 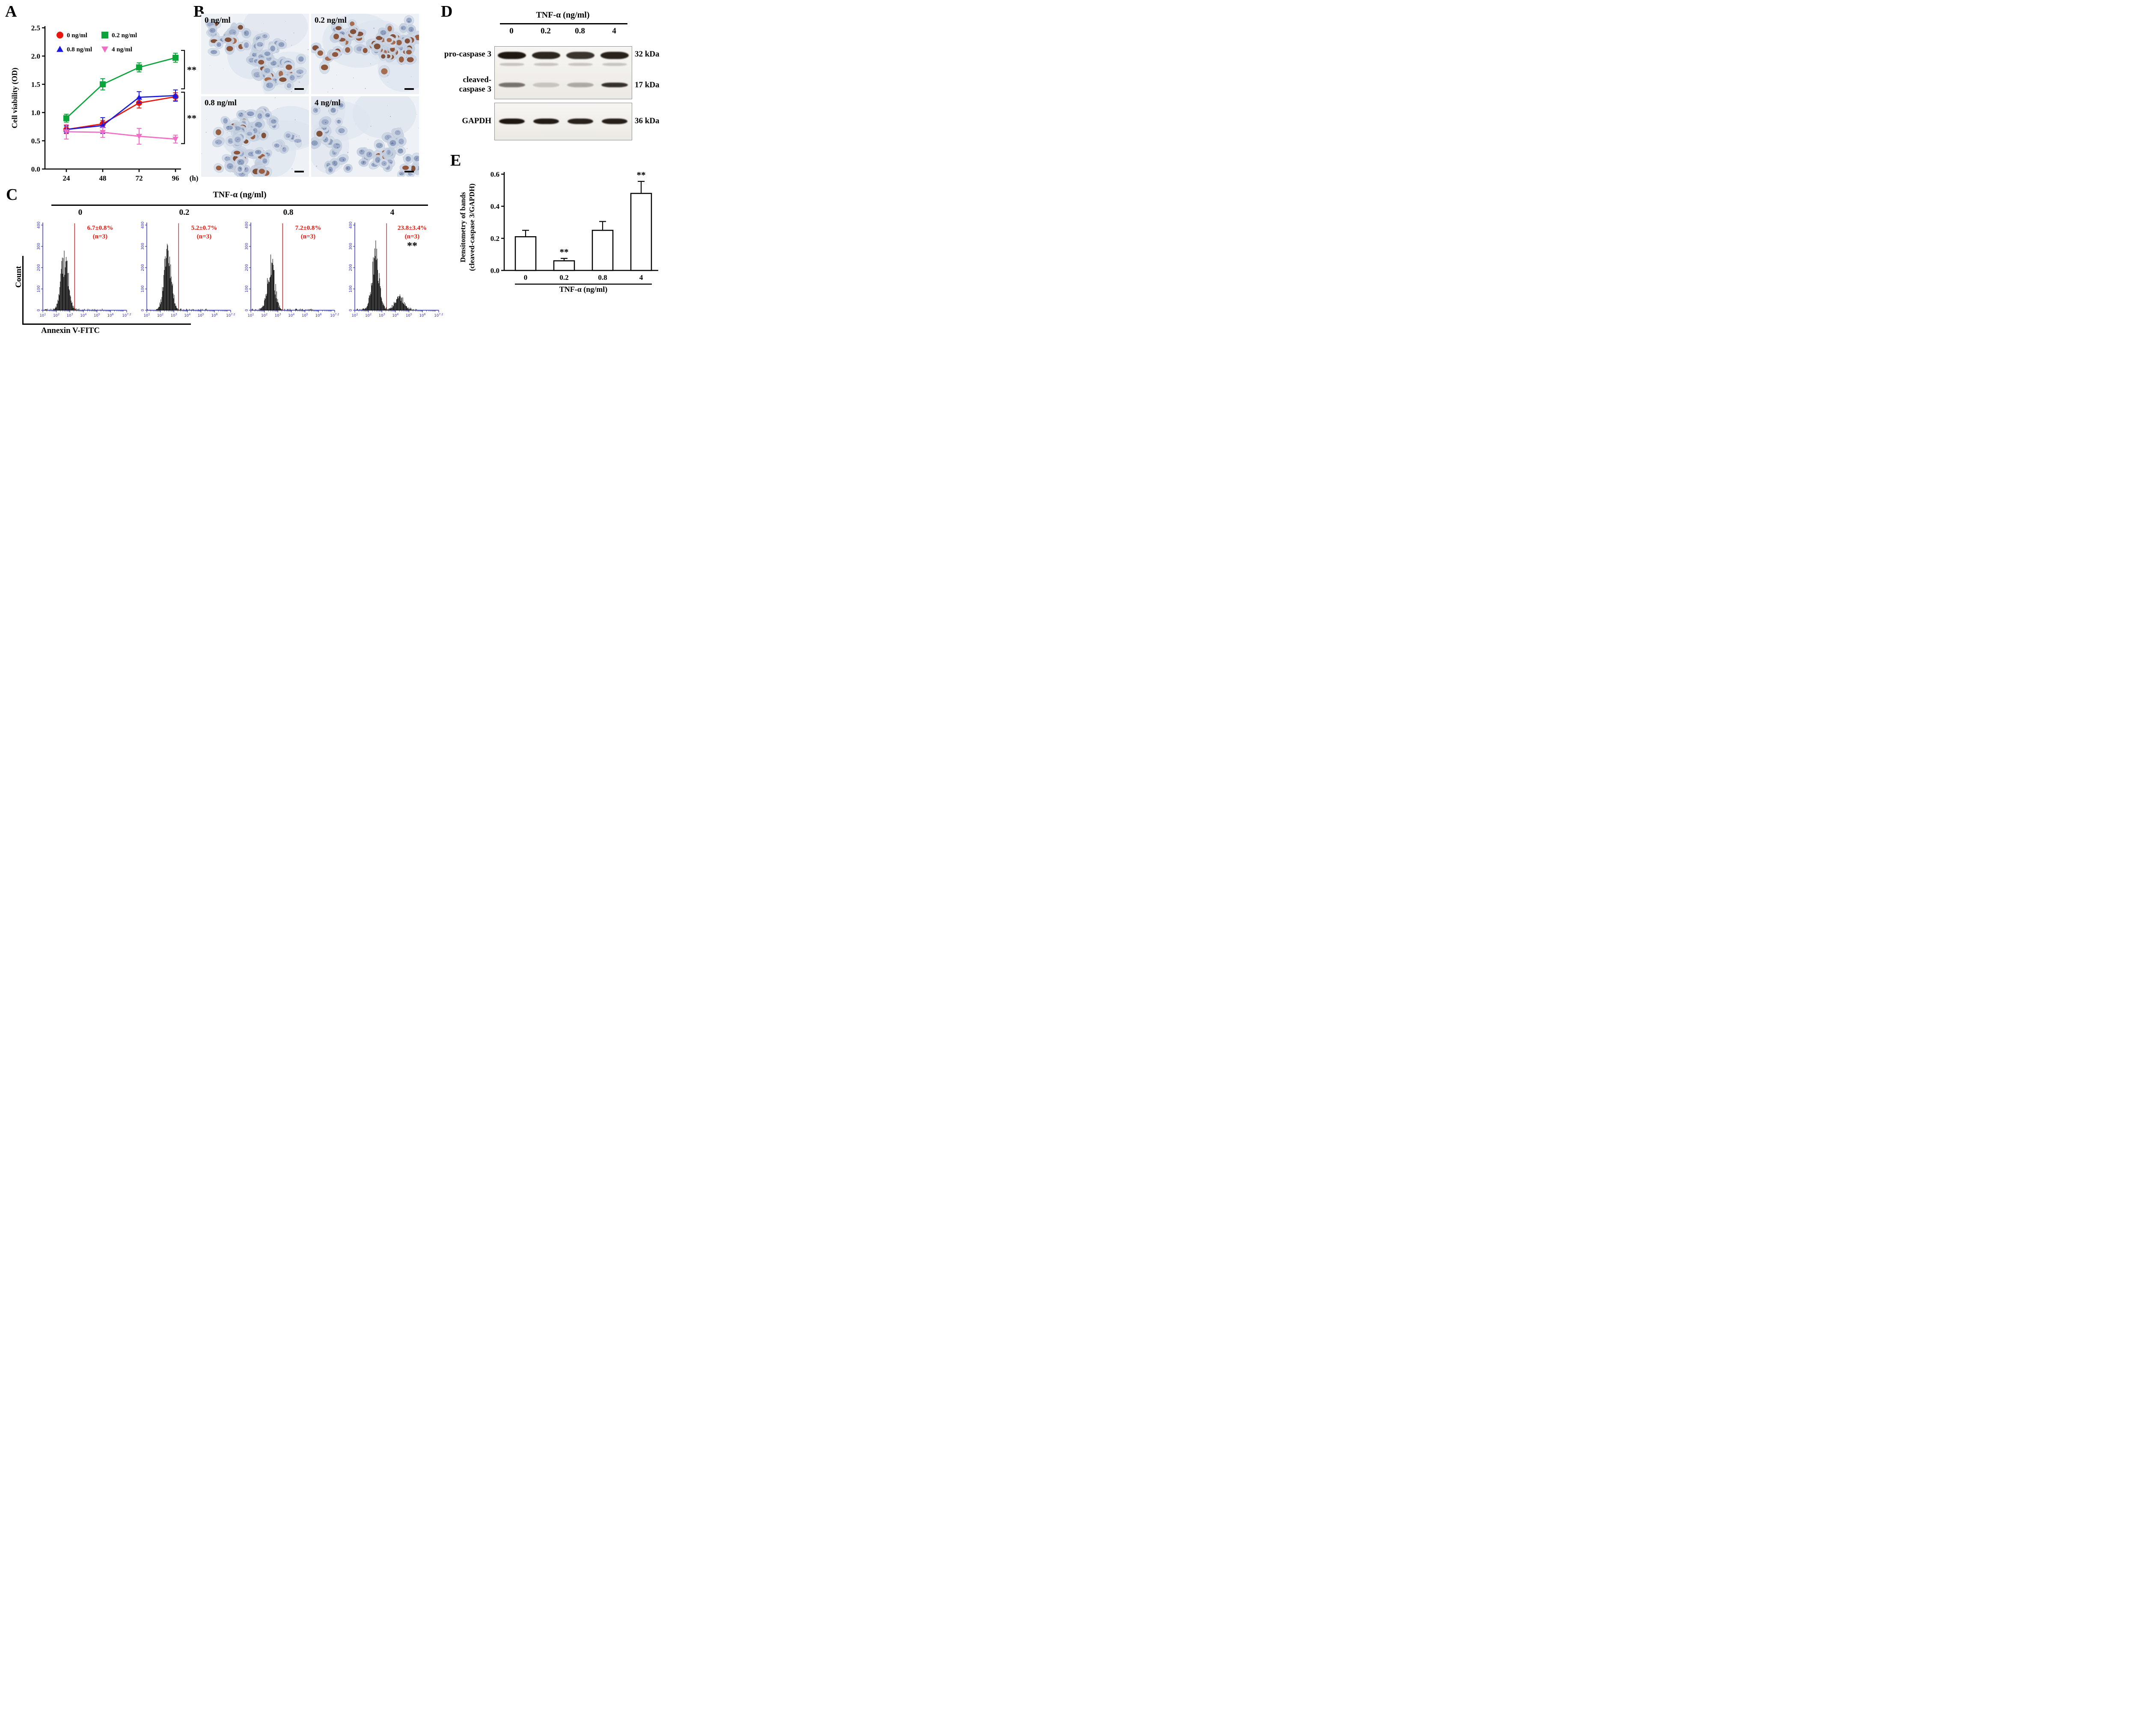 What do you see at coordinates (409, 171) in the screenshot?
I see `scale-bar` at bounding box center [409, 171].